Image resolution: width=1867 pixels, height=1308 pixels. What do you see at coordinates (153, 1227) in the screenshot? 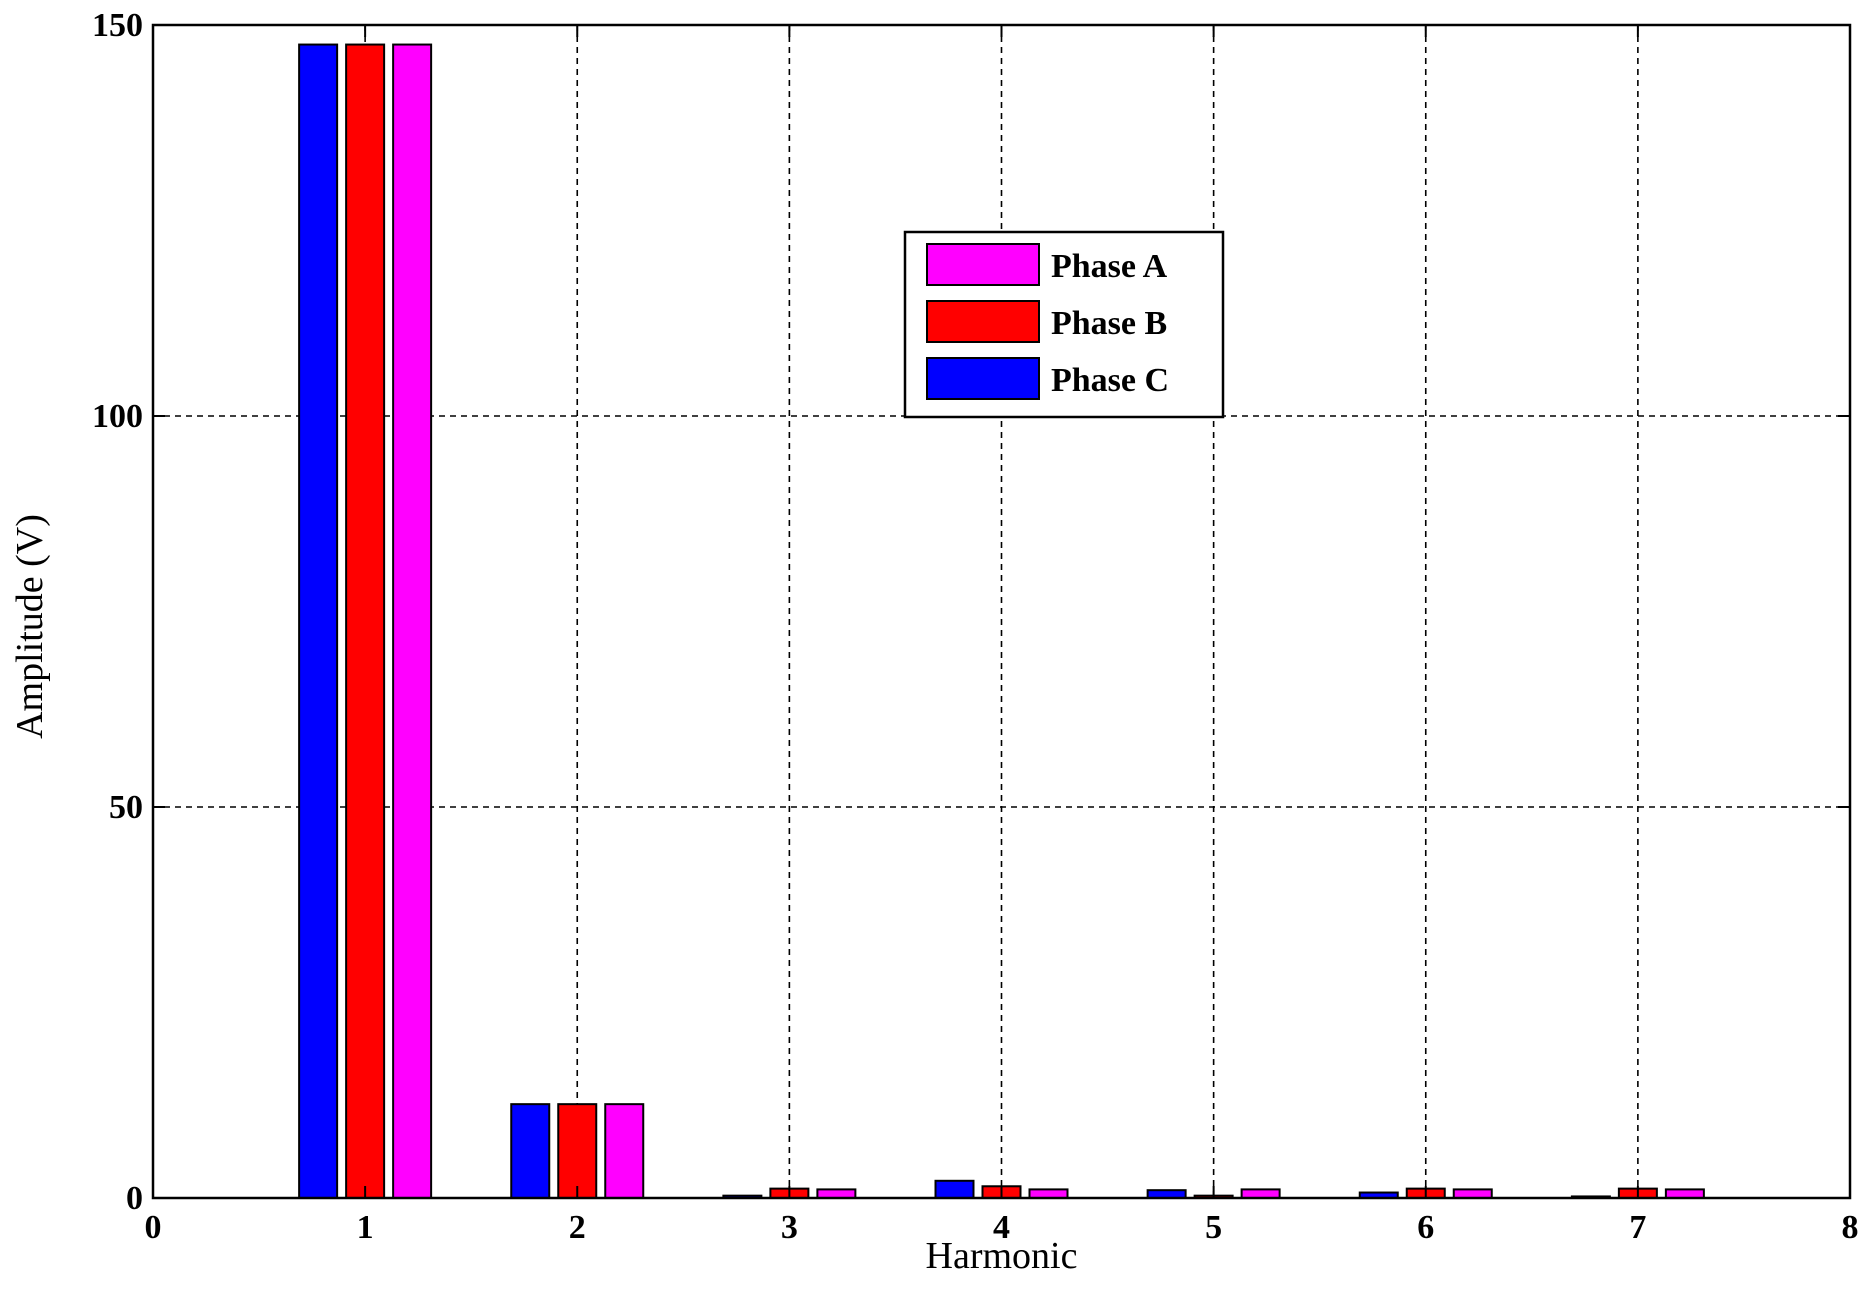
I see `x-tick-label: 0` at bounding box center [153, 1227].